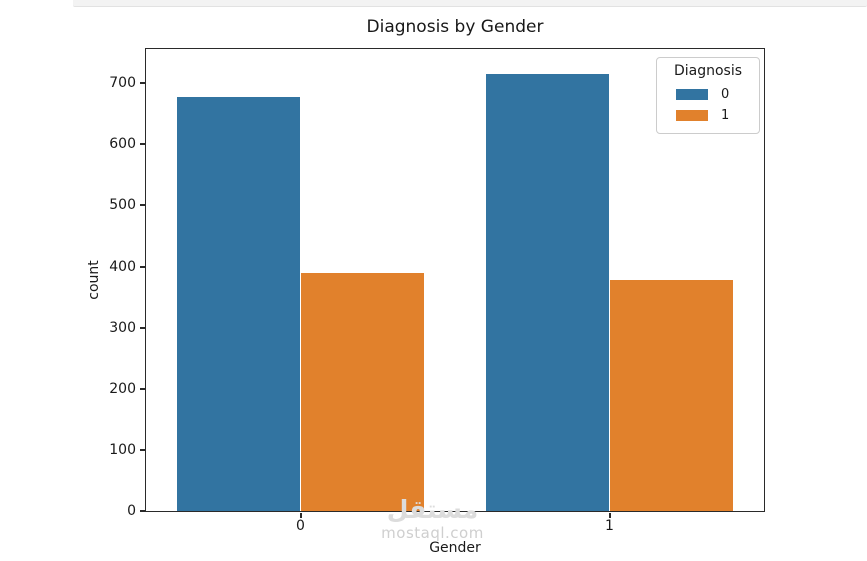 The height and width of the screenshot is (561, 867). I want to click on y-tick-label: 500, so click(122, 205).